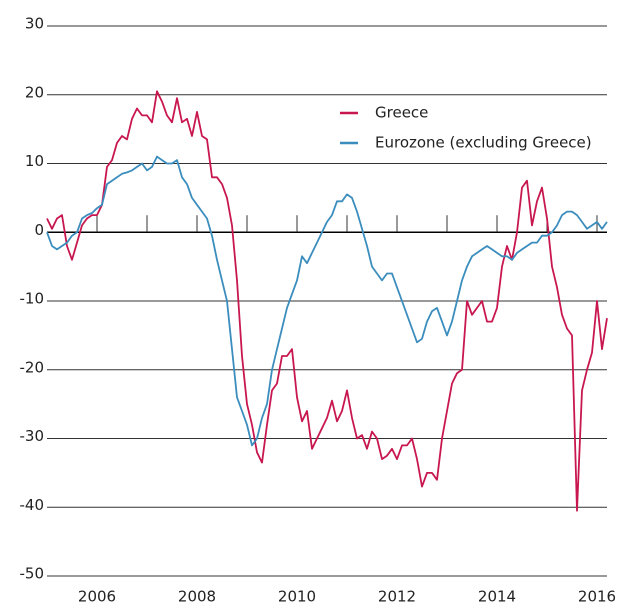 The width and height of the screenshot is (621, 614). What do you see at coordinates (32, 299) in the screenshot?
I see `y-tick-label: -10` at bounding box center [32, 299].